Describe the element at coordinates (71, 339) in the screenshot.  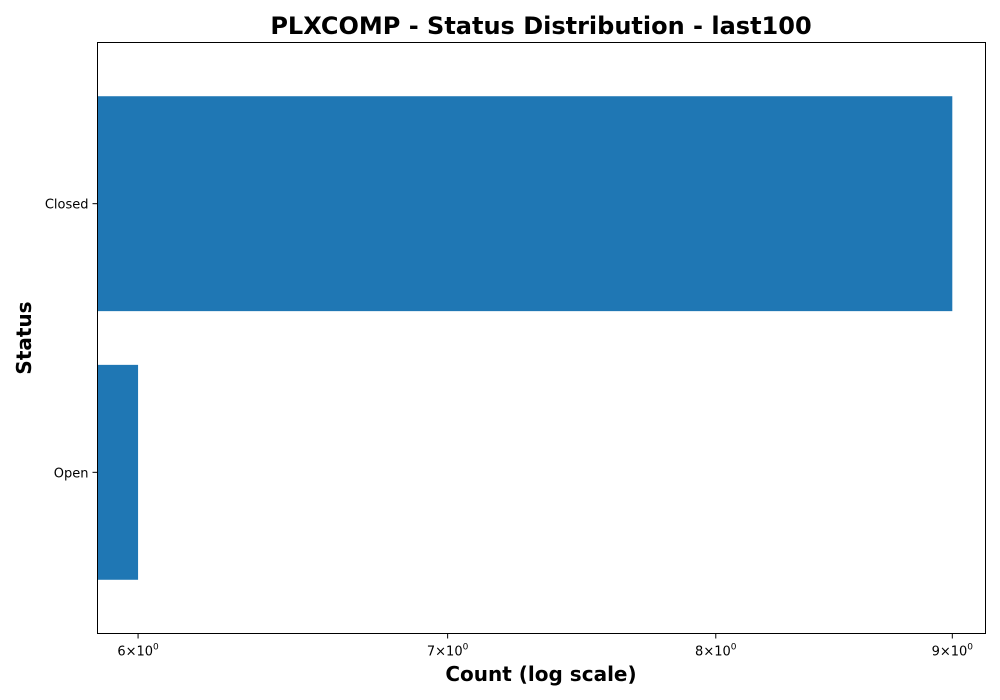
I see `y-axis-ticks: Closed Open` at that location.